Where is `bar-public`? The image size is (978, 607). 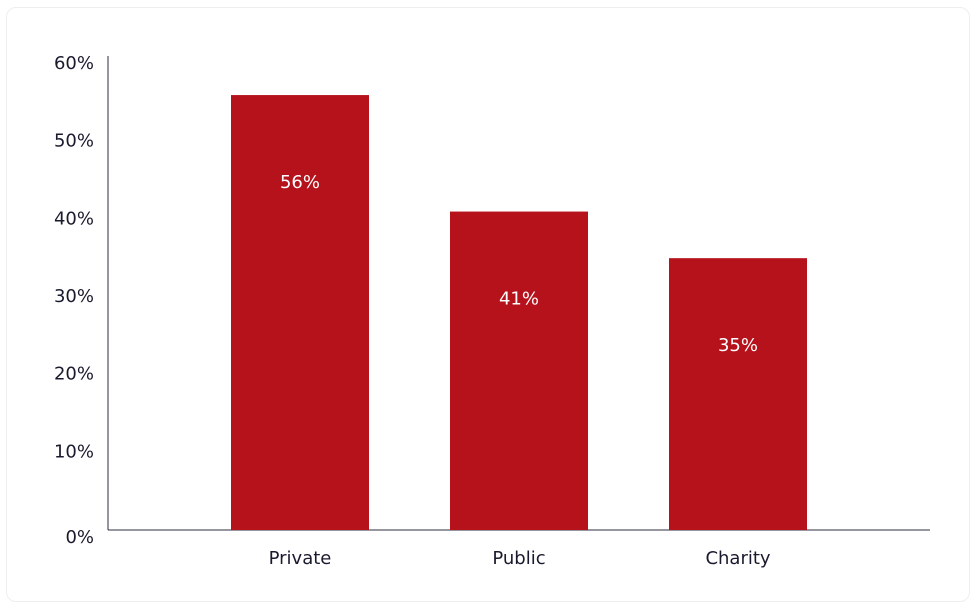
bar-public is located at coordinates (519, 371).